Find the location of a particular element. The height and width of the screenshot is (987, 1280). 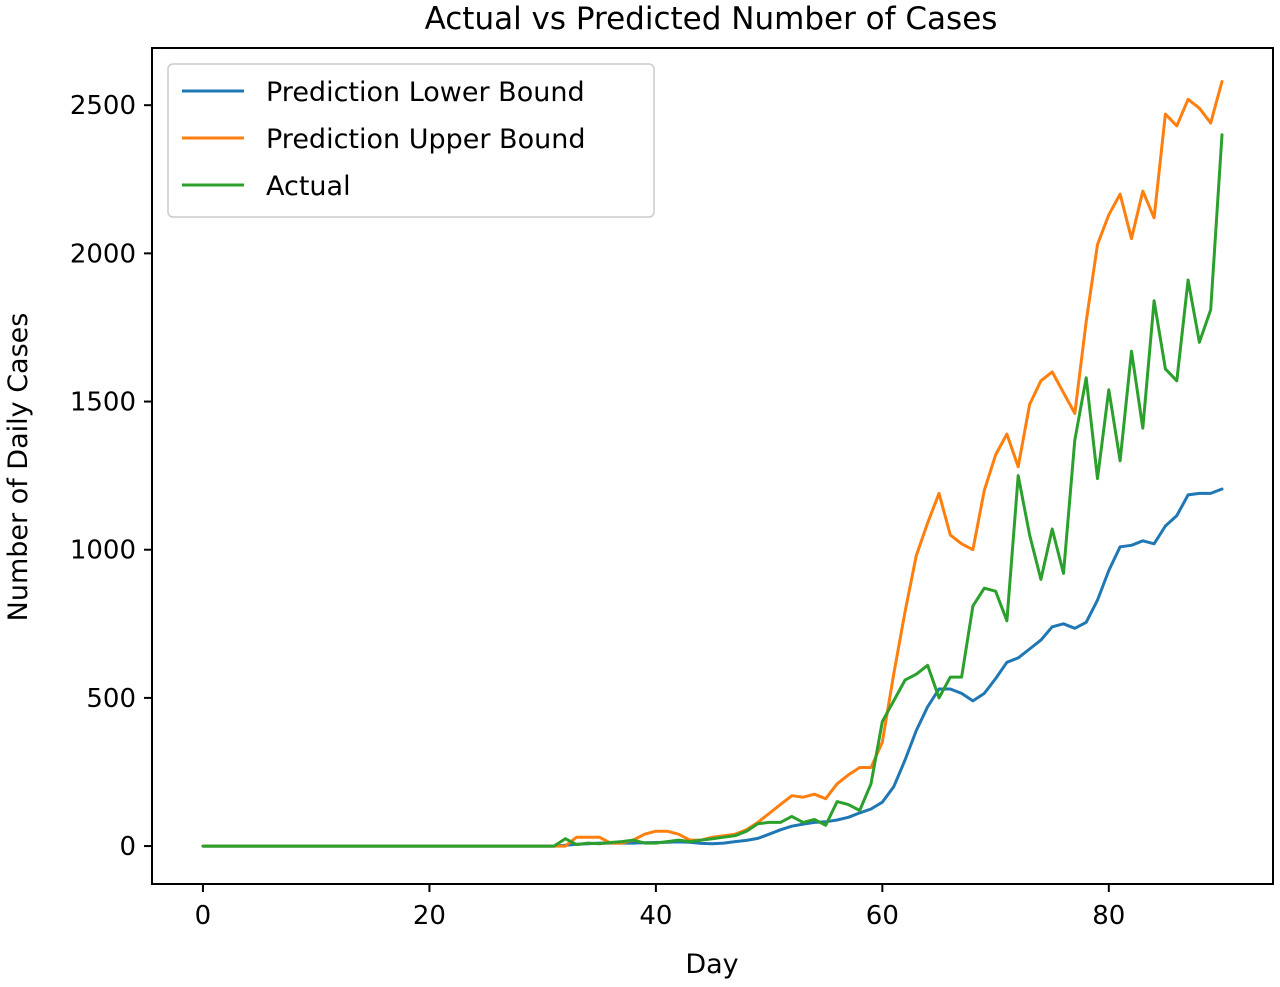

x-tick-label: 40 is located at coordinates (655, 916).